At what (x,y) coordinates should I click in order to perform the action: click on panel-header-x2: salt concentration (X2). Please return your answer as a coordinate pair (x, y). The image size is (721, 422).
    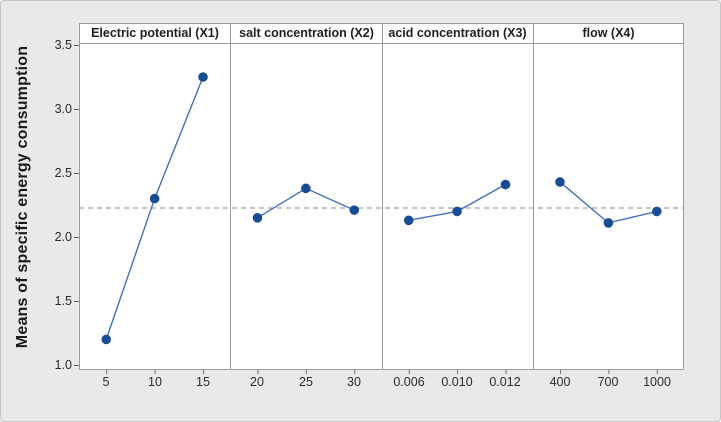
    Looking at the image, I should click on (306, 33).